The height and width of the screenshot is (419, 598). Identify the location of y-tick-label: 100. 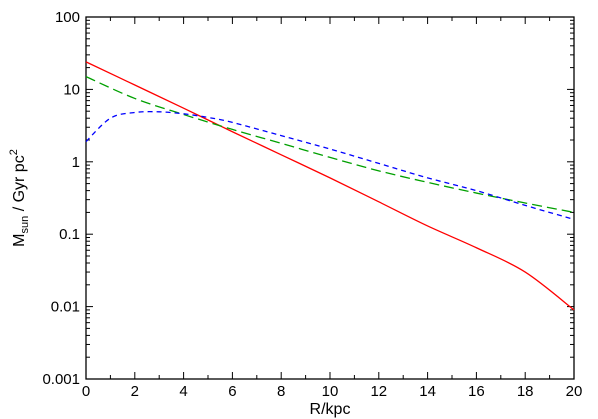
(67, 17).